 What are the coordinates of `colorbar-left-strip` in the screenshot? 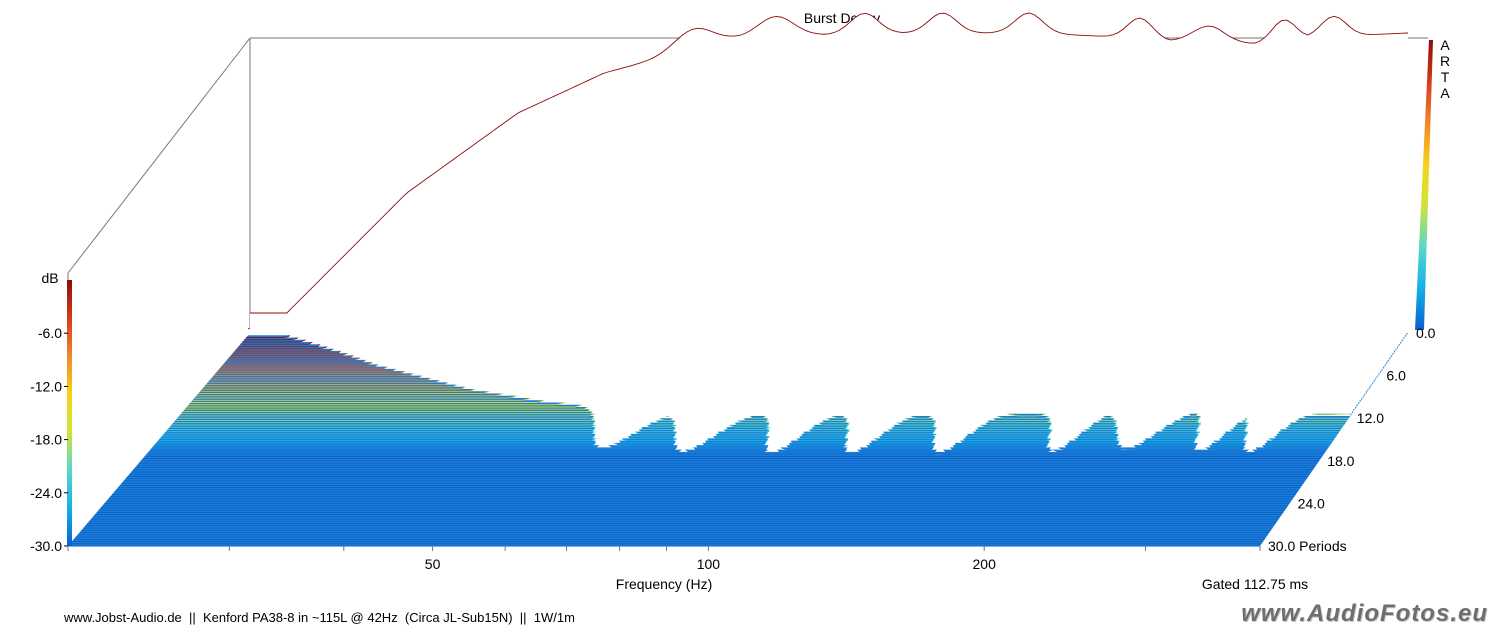 It's located at (69, 413).